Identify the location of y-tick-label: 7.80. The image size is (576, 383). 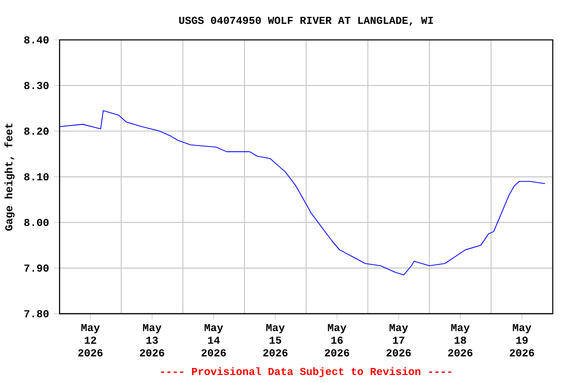
(36, 314).